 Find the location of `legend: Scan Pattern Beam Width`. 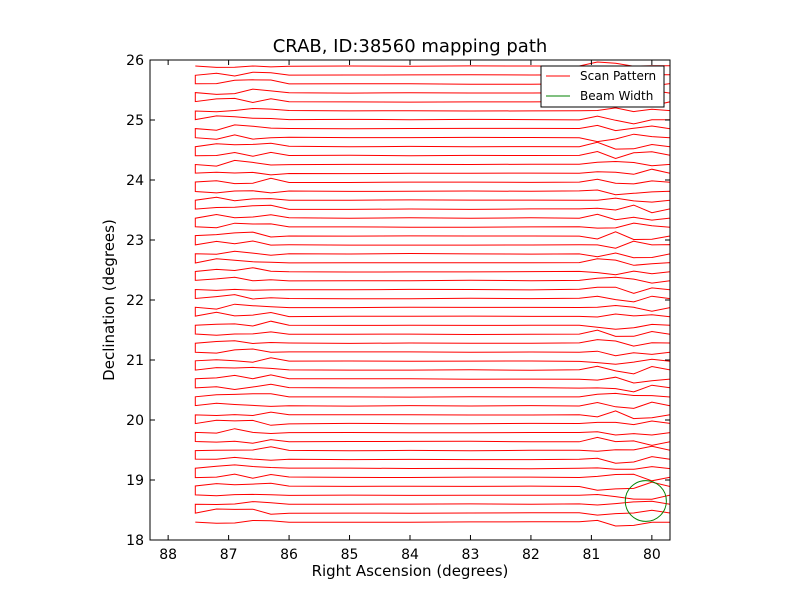

legend: Scan Pattern Beam Width is located at coordinates (602, 86).